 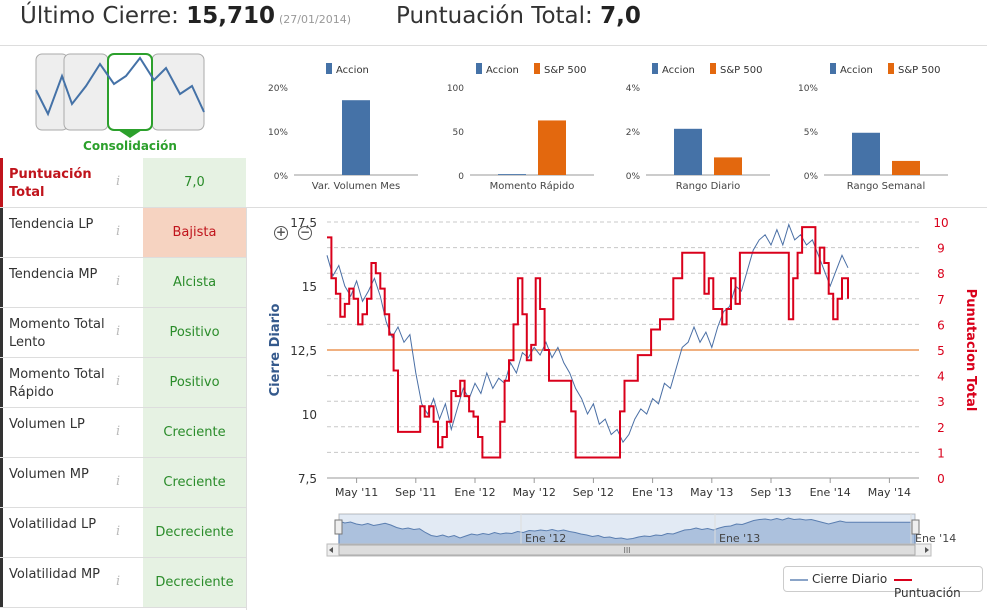 I want to click on y2tick-label: 2, so click(x=941, y=428).